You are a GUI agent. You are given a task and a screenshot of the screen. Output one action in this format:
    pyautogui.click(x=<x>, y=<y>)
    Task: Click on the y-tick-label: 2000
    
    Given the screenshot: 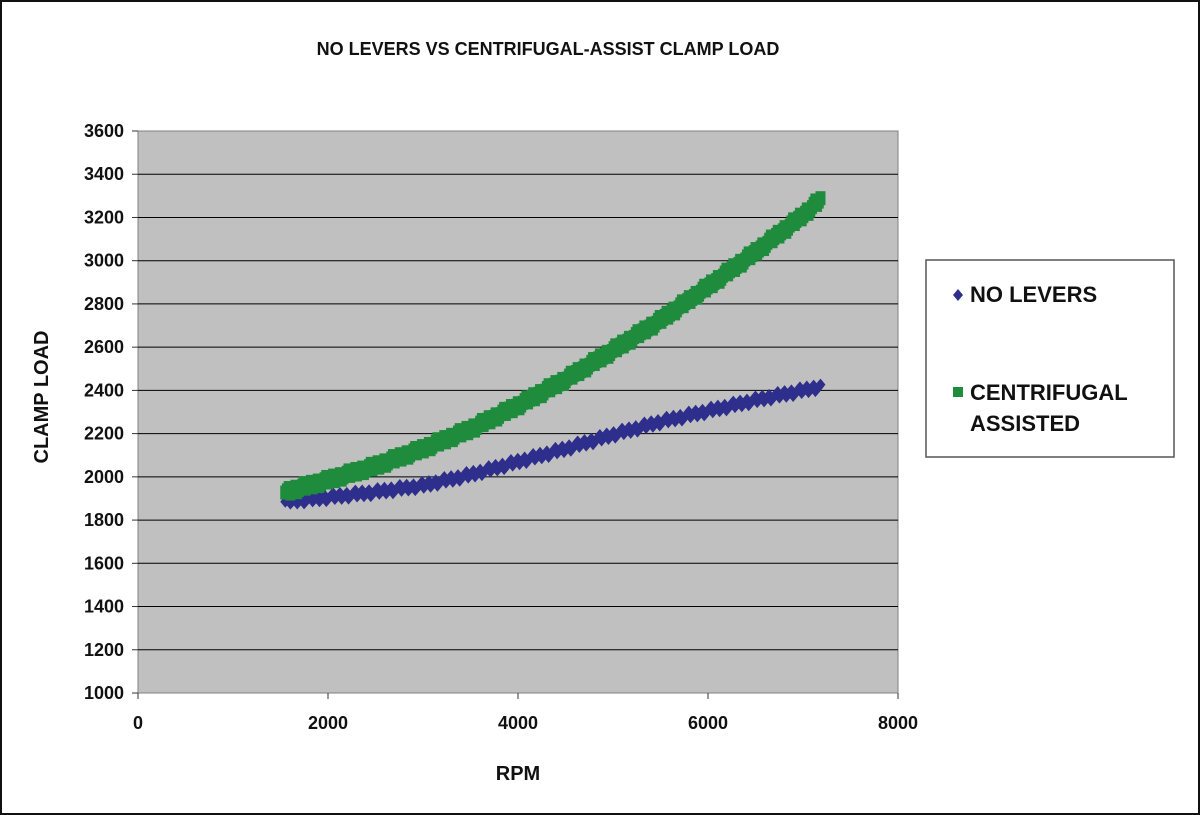 What is the action you would take?
    pyautogui.click(x=104, y=477)
    